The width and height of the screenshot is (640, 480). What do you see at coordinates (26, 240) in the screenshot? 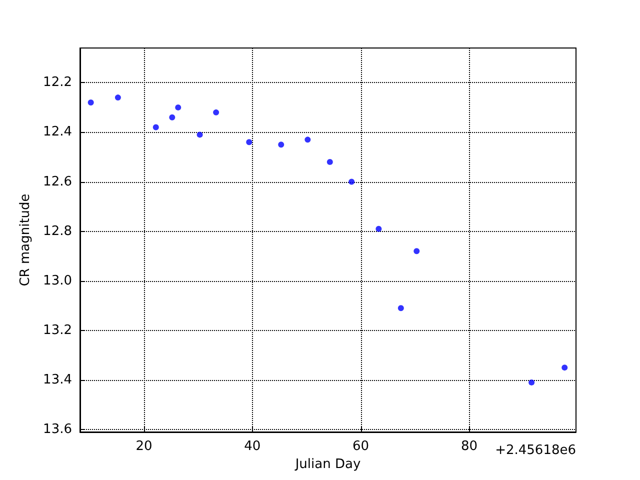
I see `y-axis-title: CR magnitude` at bounding box center [26, 240].